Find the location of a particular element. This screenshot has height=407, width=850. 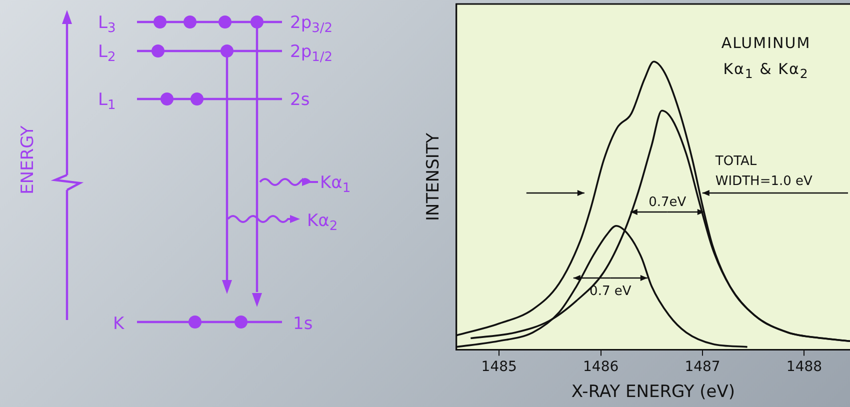

x-axis-title: X-RAY ENERGY (eV) is located at coordinates (653, 392).